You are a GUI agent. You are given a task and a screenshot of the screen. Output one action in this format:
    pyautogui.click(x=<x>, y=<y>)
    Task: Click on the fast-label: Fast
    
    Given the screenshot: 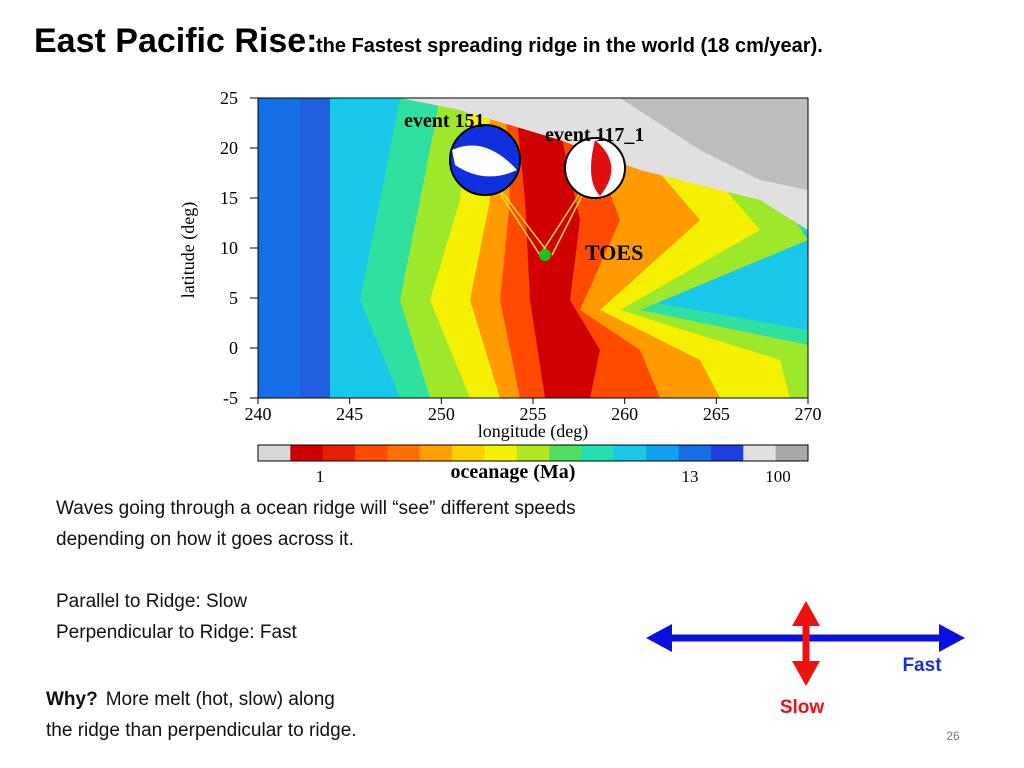 What is the action you would take?
    pyautogui.click(x=922, y=665)
    